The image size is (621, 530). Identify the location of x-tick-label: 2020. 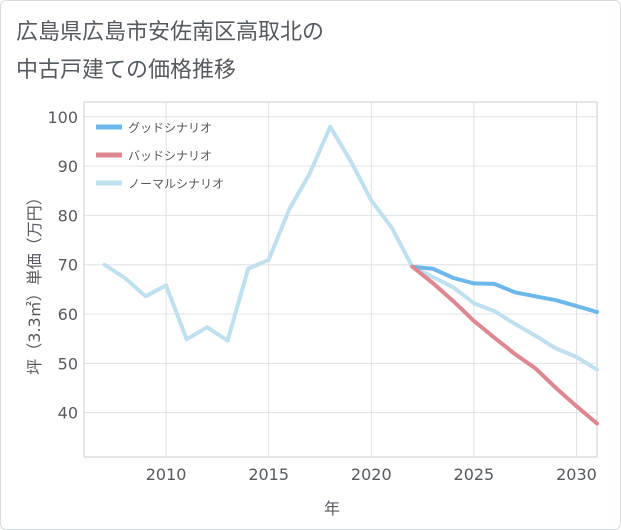
(371, 474).